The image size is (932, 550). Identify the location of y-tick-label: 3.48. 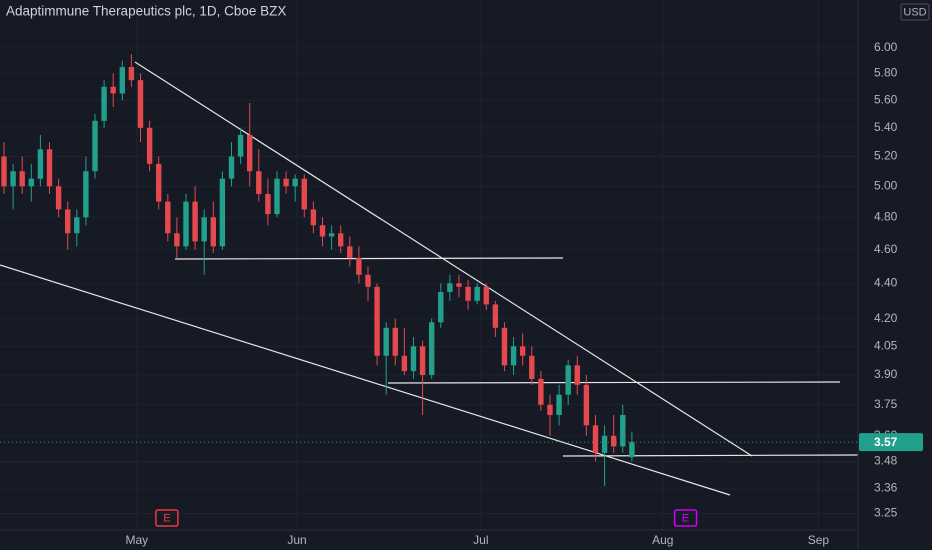
(886, 461).